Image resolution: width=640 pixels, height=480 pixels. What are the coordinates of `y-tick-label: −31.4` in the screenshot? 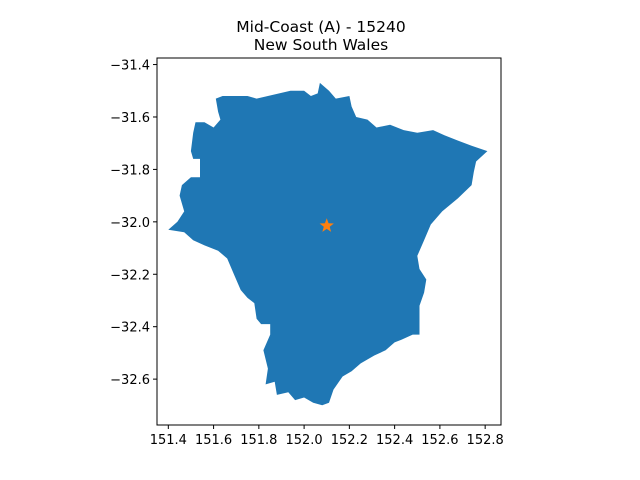 It's located at (130, 66).